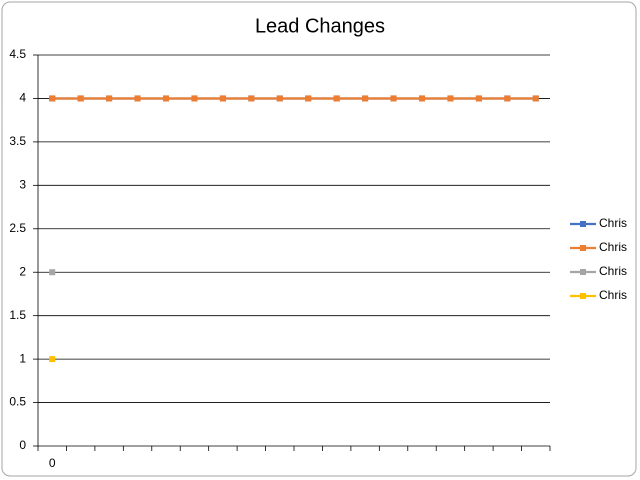 This screenshot has width=640, height=480. What do you see at coordinates (17, 315) in the screenshot?
I see `y-tick-label: 1.5` at bounding box center [17, 315].